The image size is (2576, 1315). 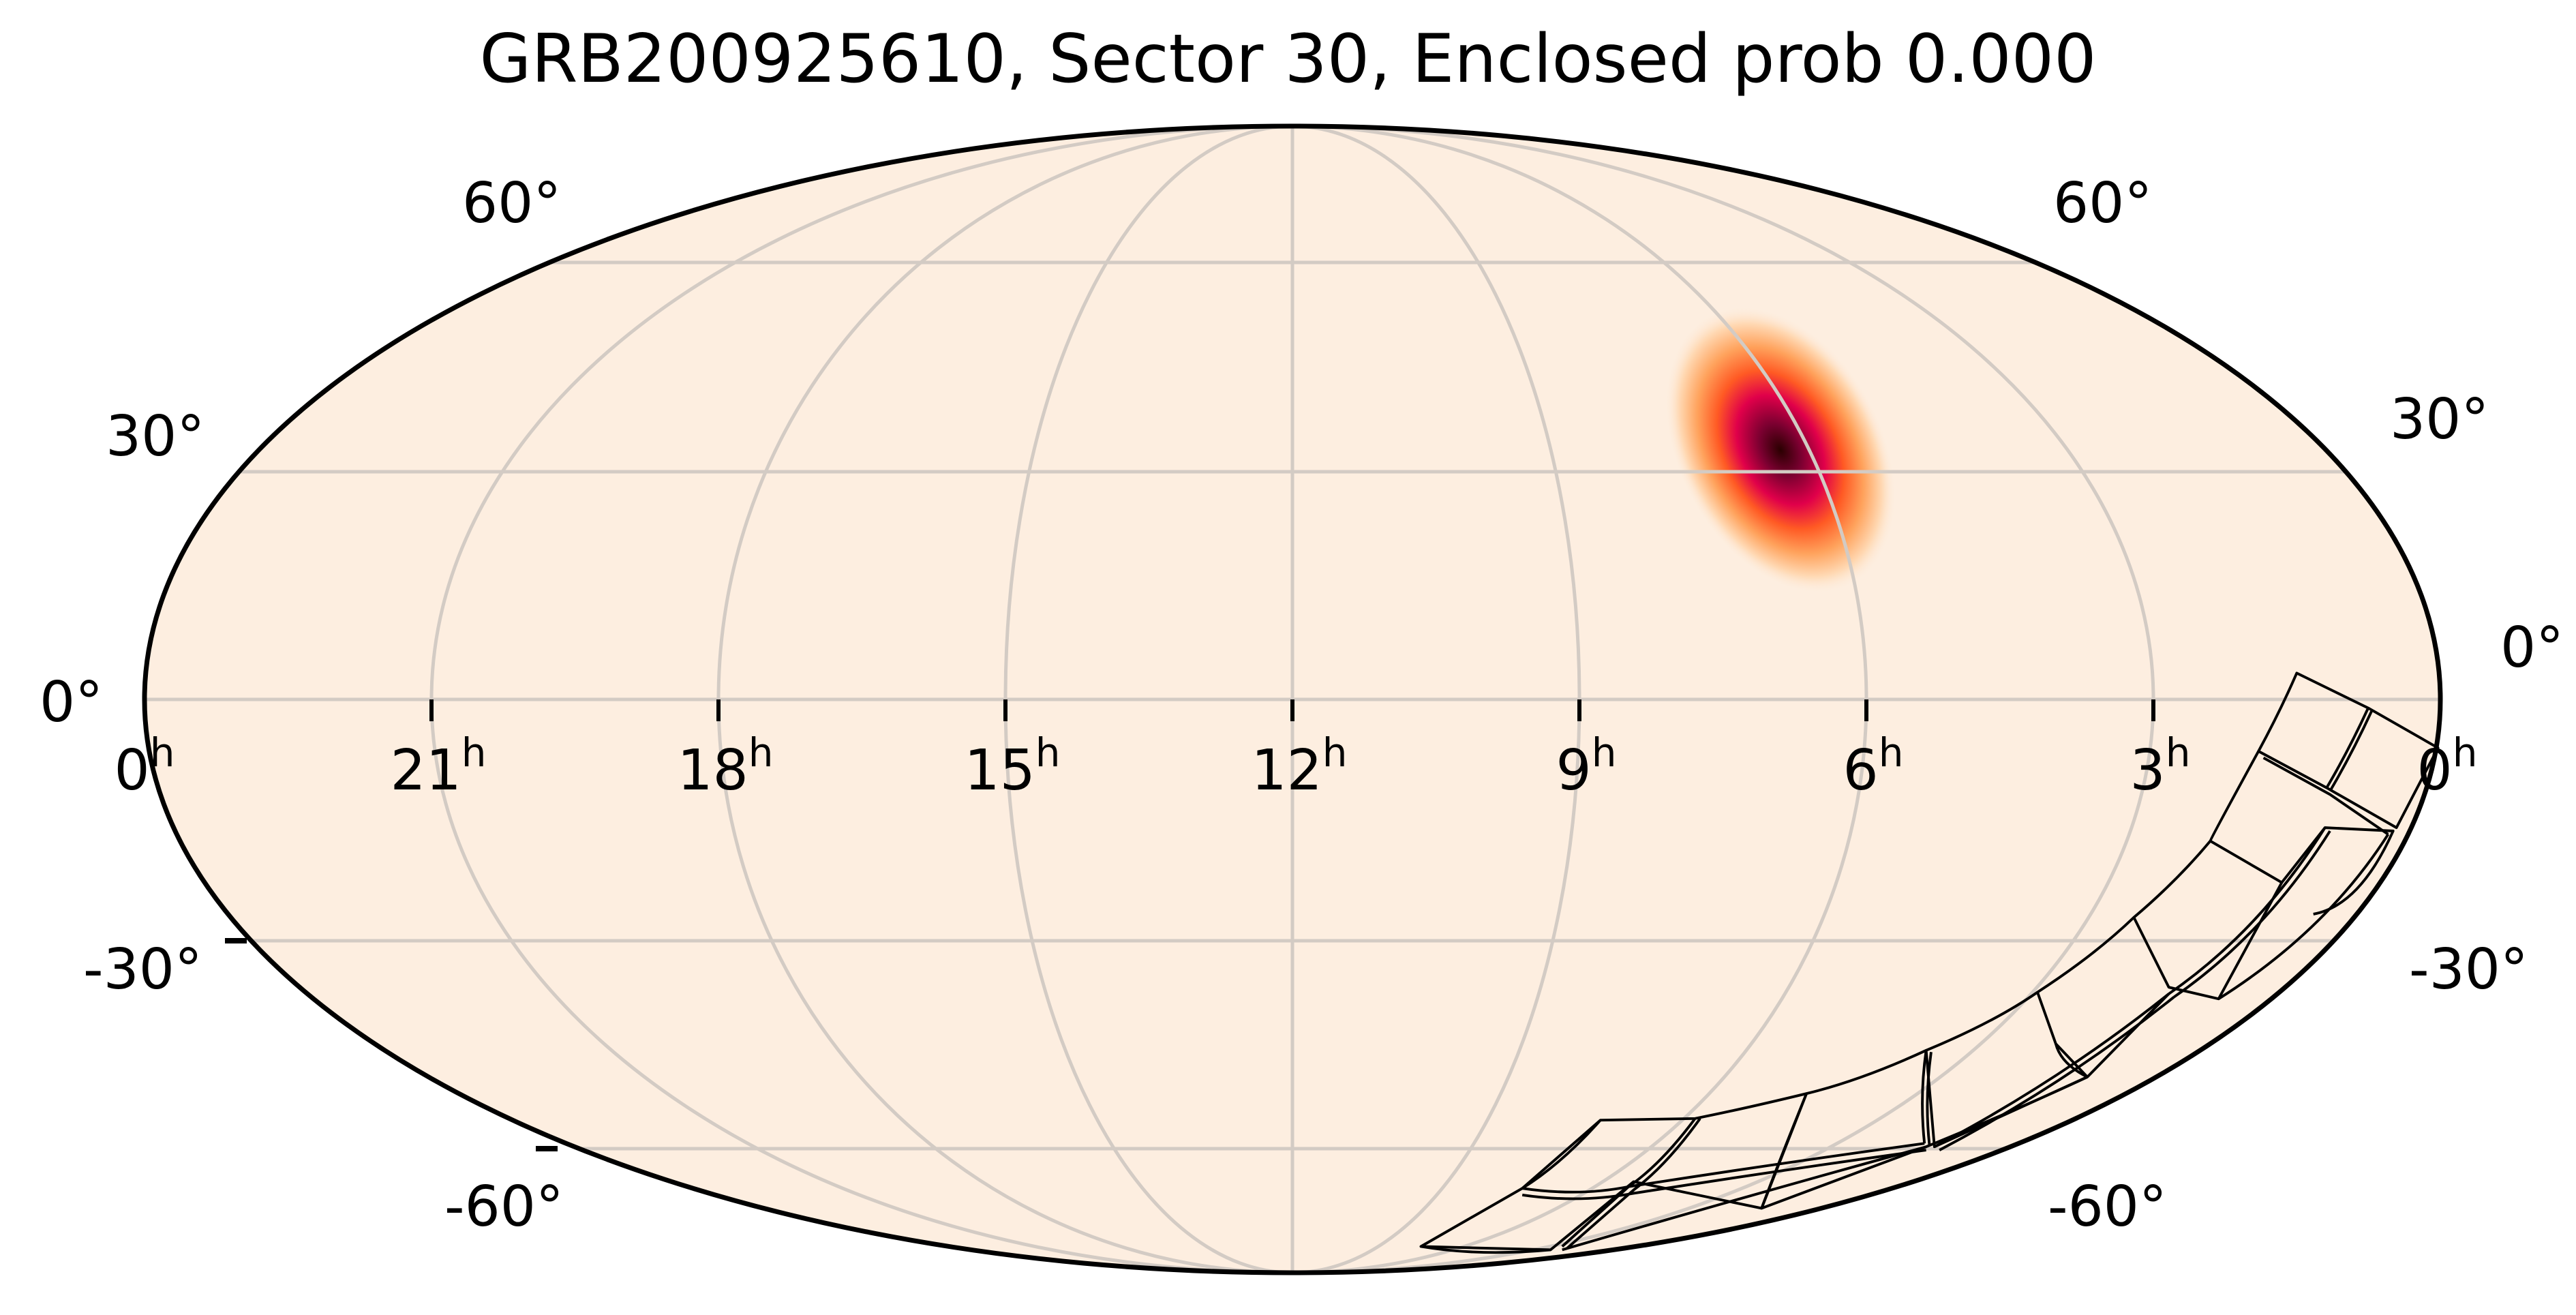 What do you see at coordinates (1012, 766) in the screenshot?
I see `ra-label-15h: 15h` at bounding box center [1012, 766].